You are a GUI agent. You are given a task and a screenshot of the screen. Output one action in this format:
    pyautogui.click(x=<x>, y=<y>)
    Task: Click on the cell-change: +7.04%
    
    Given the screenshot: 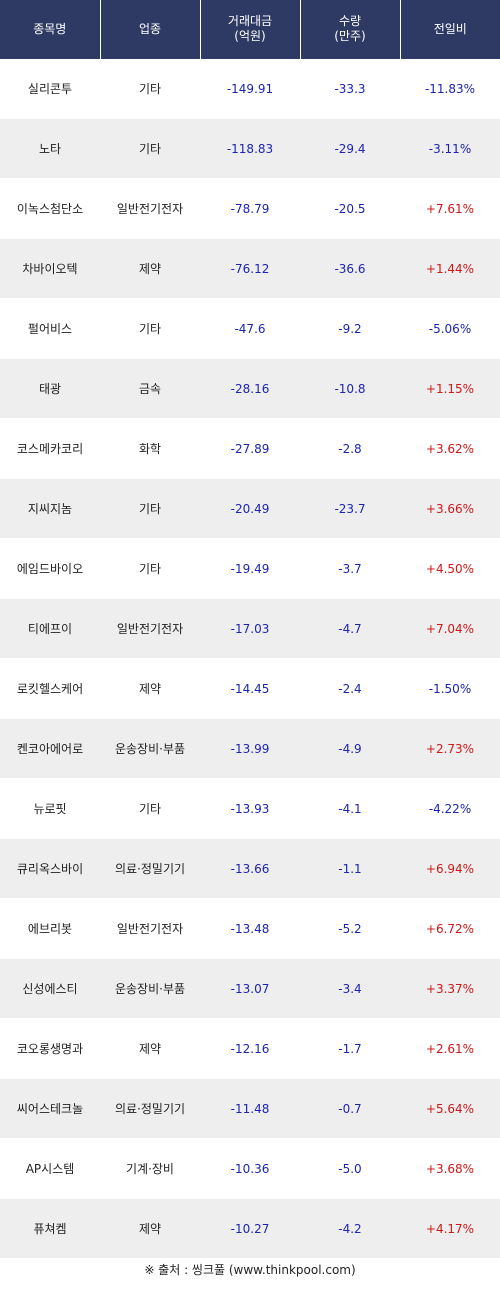 What is the action you would take?
    pyautogui.click(x=450, y=628)
    